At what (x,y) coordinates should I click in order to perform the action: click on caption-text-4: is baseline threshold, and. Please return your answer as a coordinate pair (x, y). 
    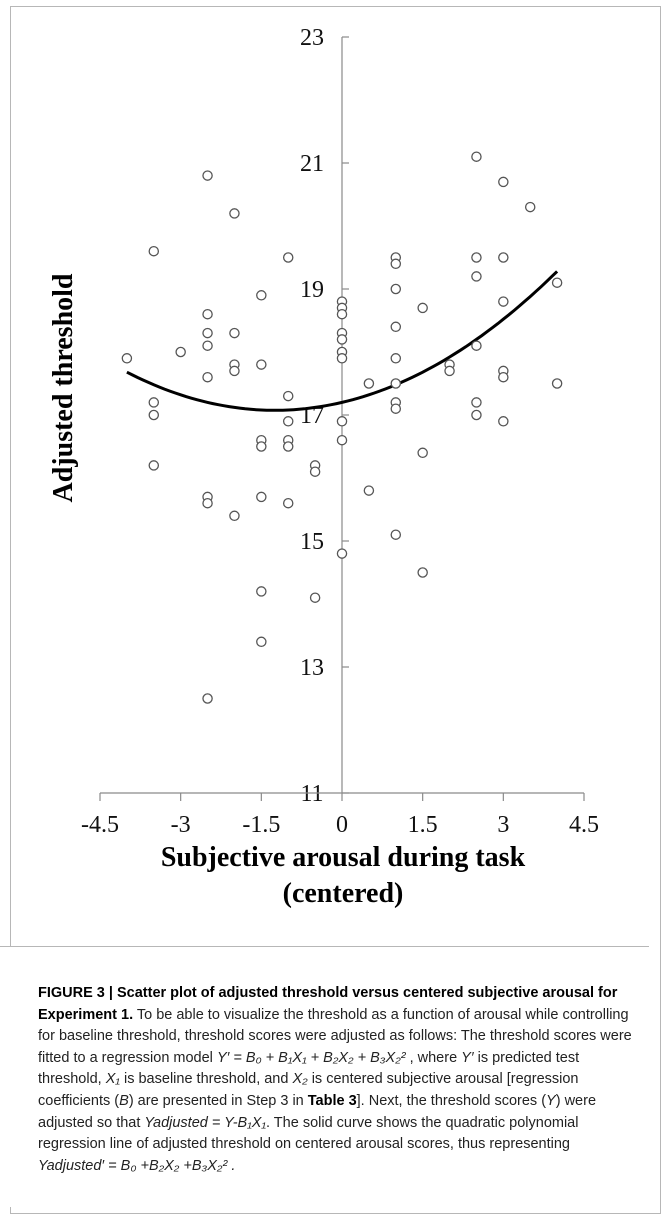
    Looking at the image, I should click on (206, 1079).